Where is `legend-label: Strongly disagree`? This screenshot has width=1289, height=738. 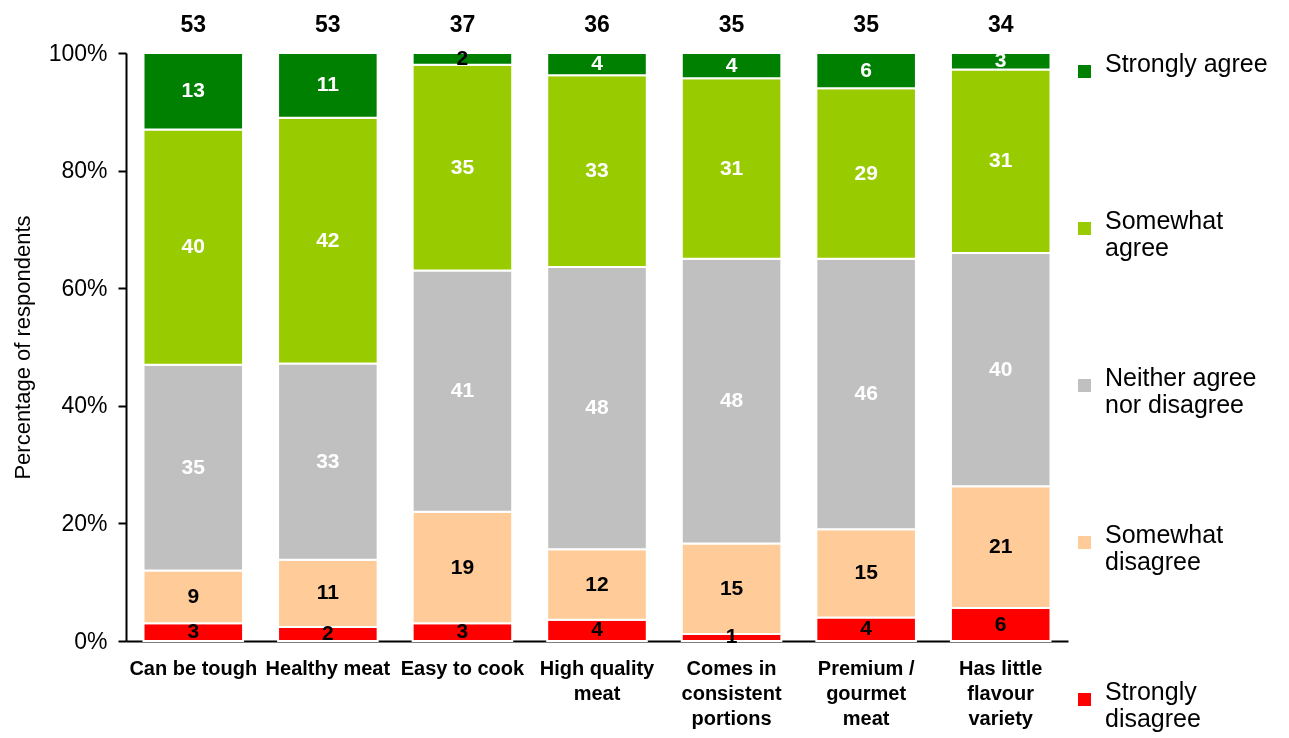 legend-label: Strongly disagree is located at coordinates (1153, 704).